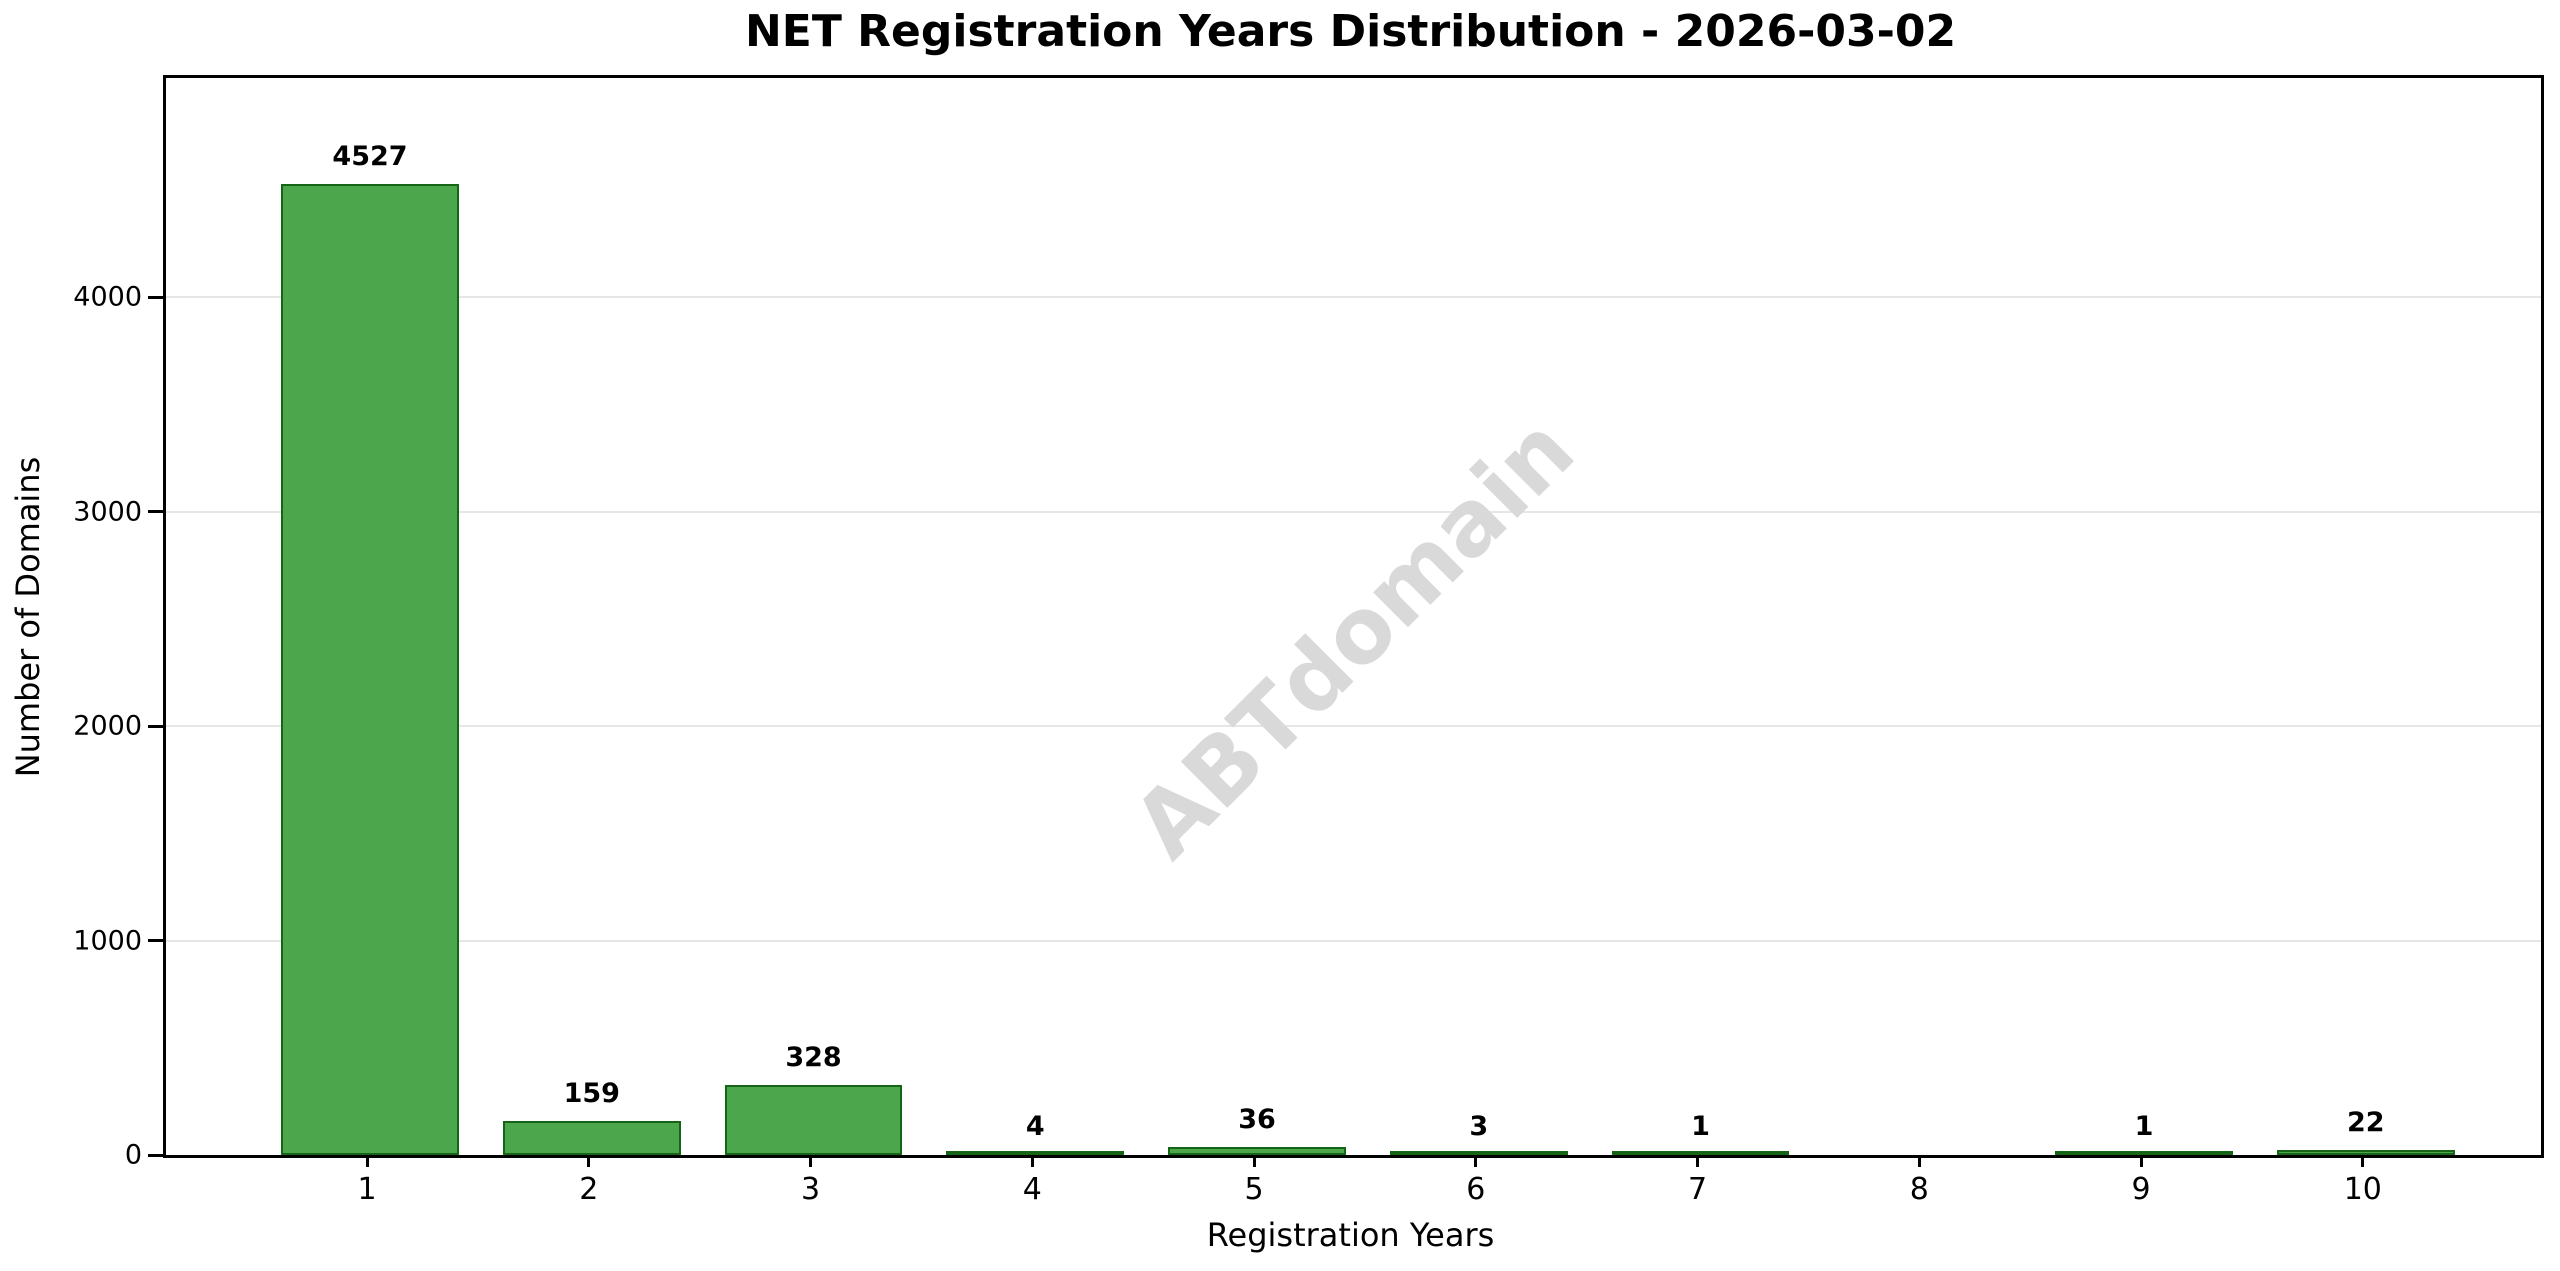  Describe the element at coordinates (2362, 1189) in the screenshot. I see `x-tick-label: 10` at that location.